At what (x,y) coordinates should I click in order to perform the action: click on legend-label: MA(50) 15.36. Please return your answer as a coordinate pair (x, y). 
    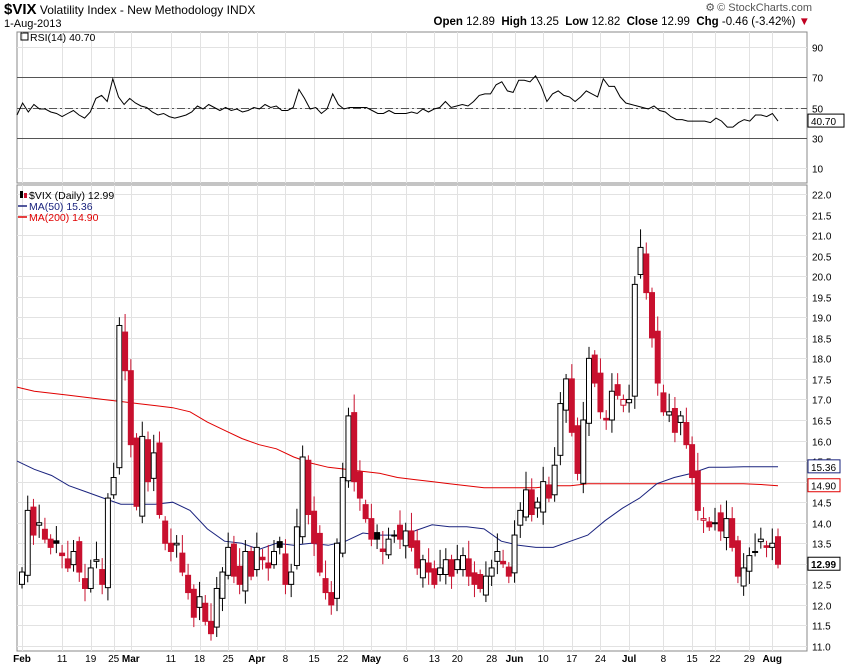
    Looking at the image, I should click on (61, 207).